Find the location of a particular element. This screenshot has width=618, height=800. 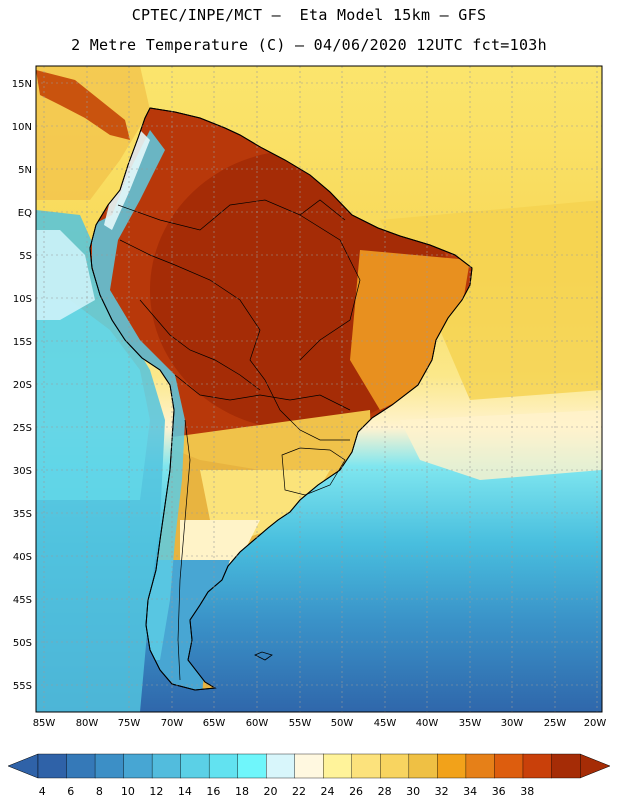

border-peru-bolivia is located at coordinates (200, 345).